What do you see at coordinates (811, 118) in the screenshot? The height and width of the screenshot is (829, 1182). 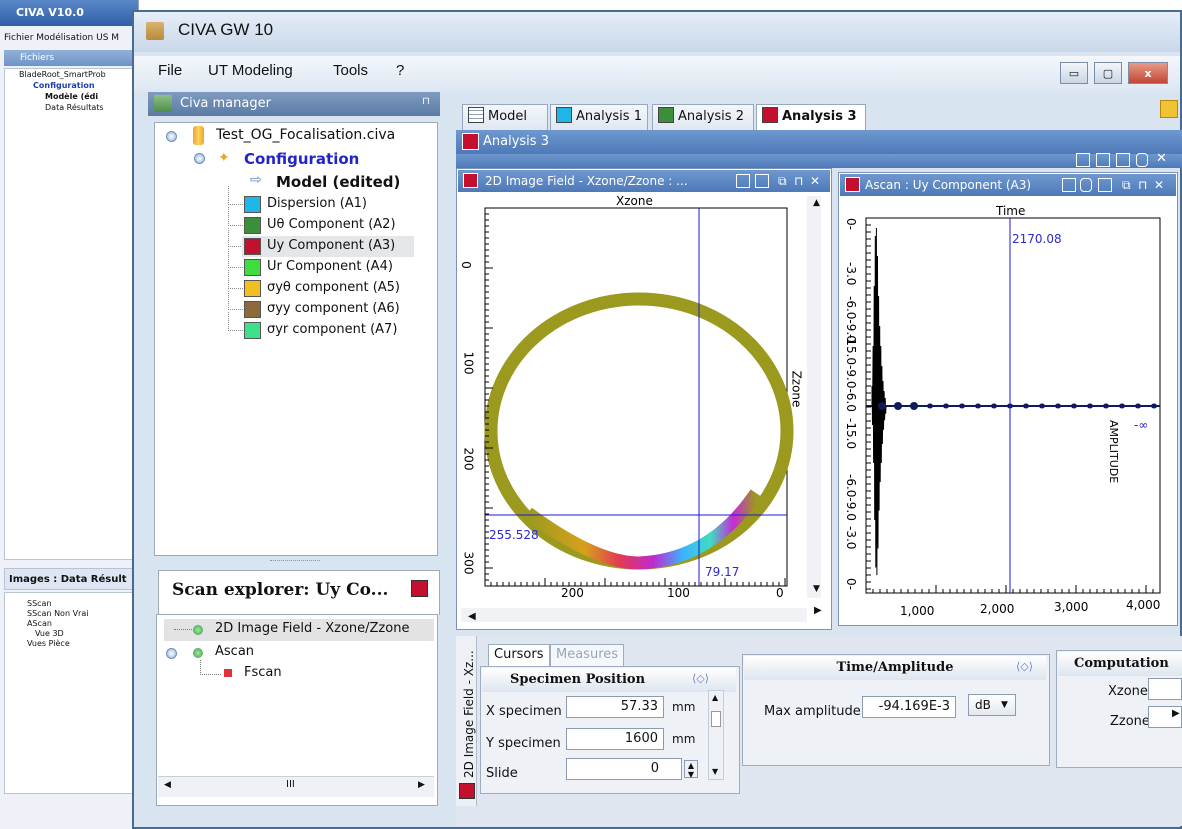 I see `tab-analysis-3: Analysis 3` at bounding box center [811, 118].